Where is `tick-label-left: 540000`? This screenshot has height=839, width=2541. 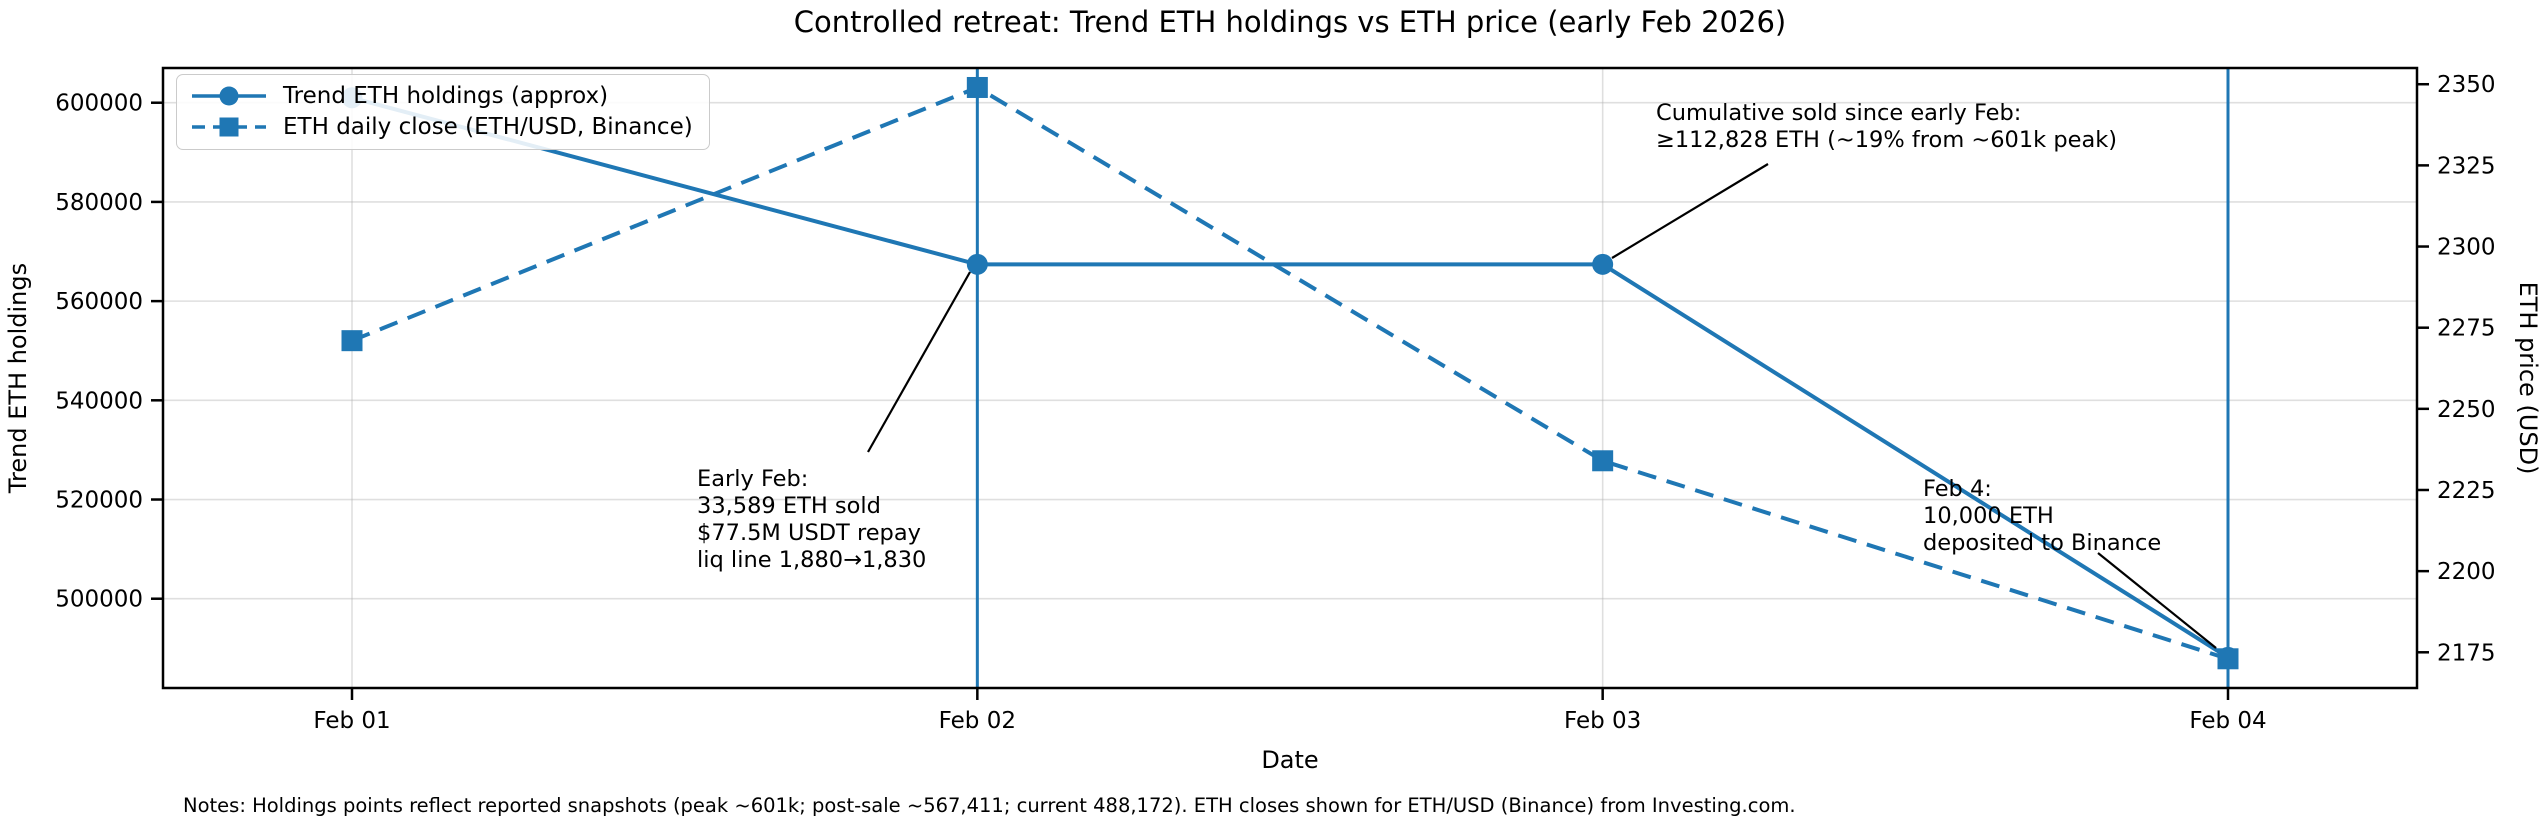
tick-label-left: 540000 is located at coordinates (99, 401).